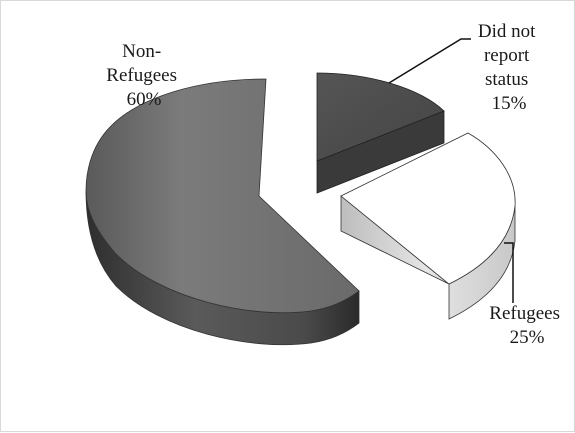 This screenshot has height=433, width=575. I want to click on leader-line-did-not-report, so click(429, 61).